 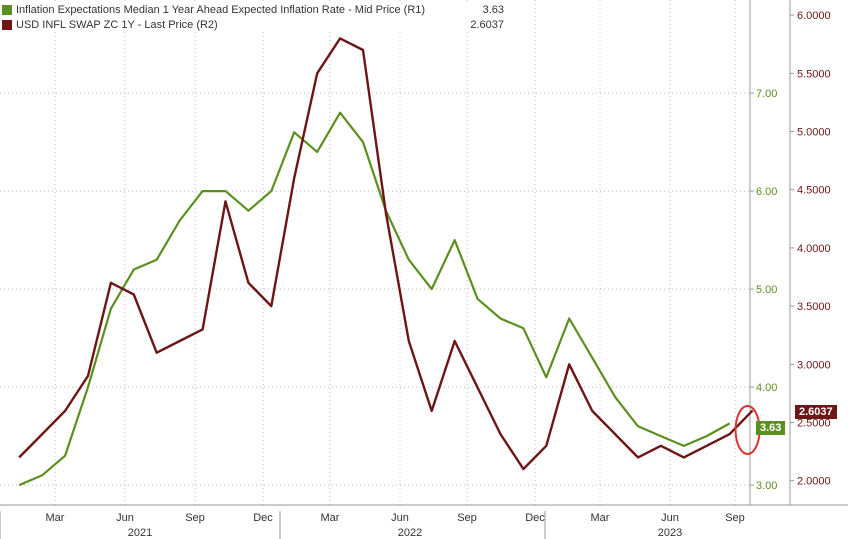 I want to click on r2-last-value-badge: 2.6037, so click(x=816, y=412).